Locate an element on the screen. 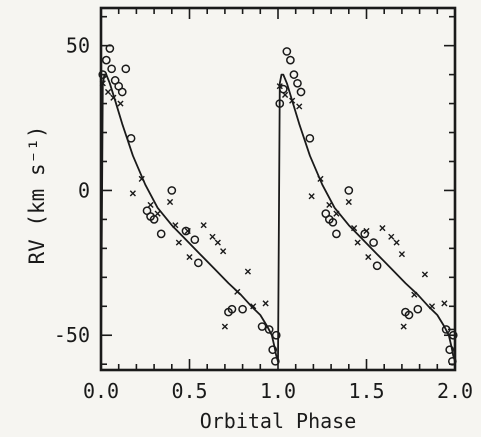 The width and height of the screenshot is (481, 437). x-tick-label: 0.0 is located at coordinates (101, 391).